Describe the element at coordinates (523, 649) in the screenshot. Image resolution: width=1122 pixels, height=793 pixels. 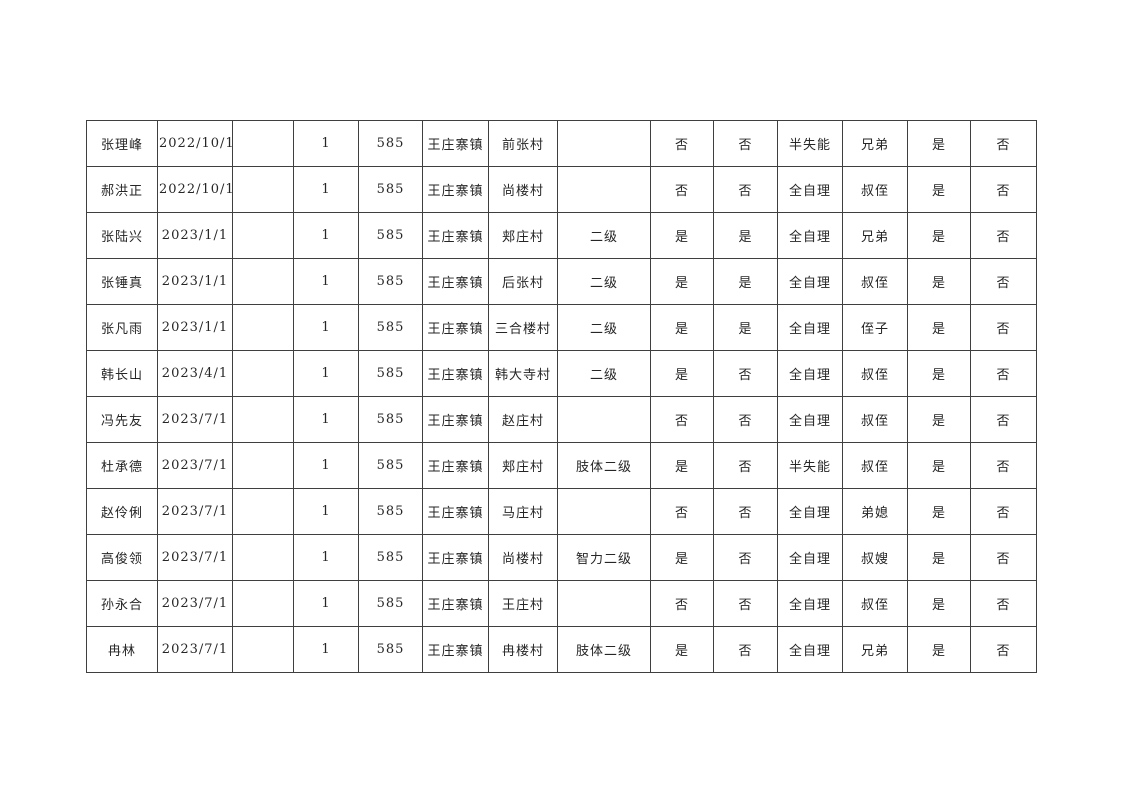
I see `table-cell: 冉楼村` at that location.